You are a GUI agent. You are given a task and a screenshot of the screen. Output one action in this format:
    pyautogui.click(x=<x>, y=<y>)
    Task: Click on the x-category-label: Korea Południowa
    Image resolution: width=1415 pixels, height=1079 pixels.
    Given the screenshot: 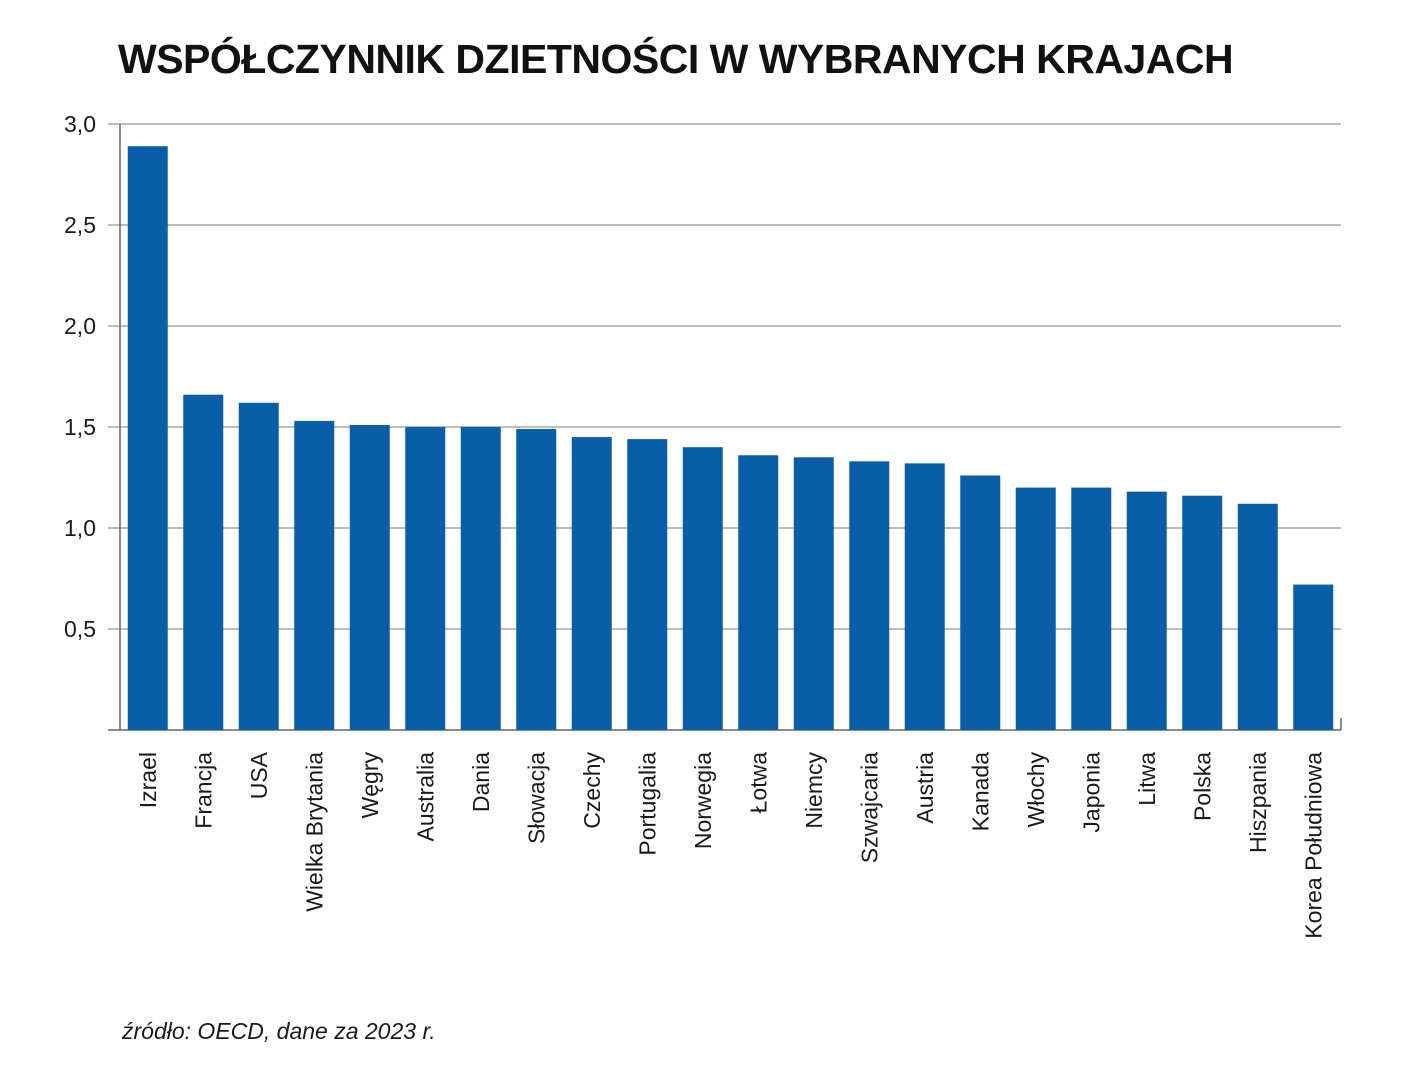 What is the action you would take?
    pyautogui.click(x=1313, y=845)
    